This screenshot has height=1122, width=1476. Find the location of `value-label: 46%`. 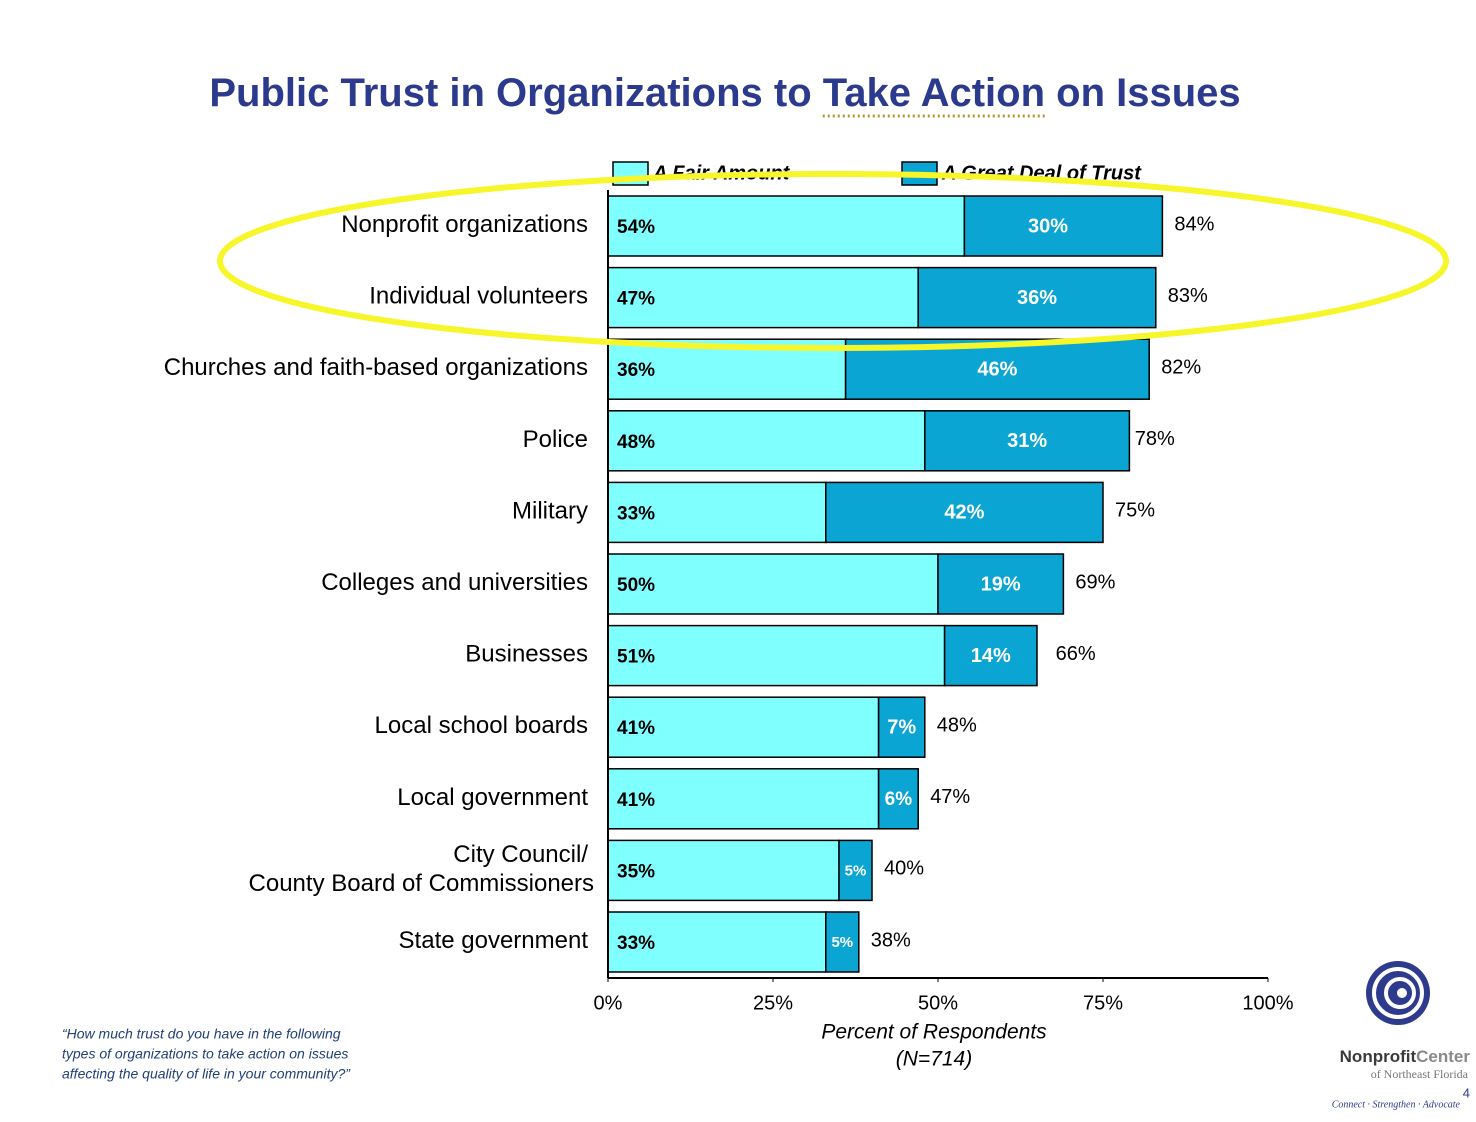

value-label: 46% is located at coordinates (997, 369).